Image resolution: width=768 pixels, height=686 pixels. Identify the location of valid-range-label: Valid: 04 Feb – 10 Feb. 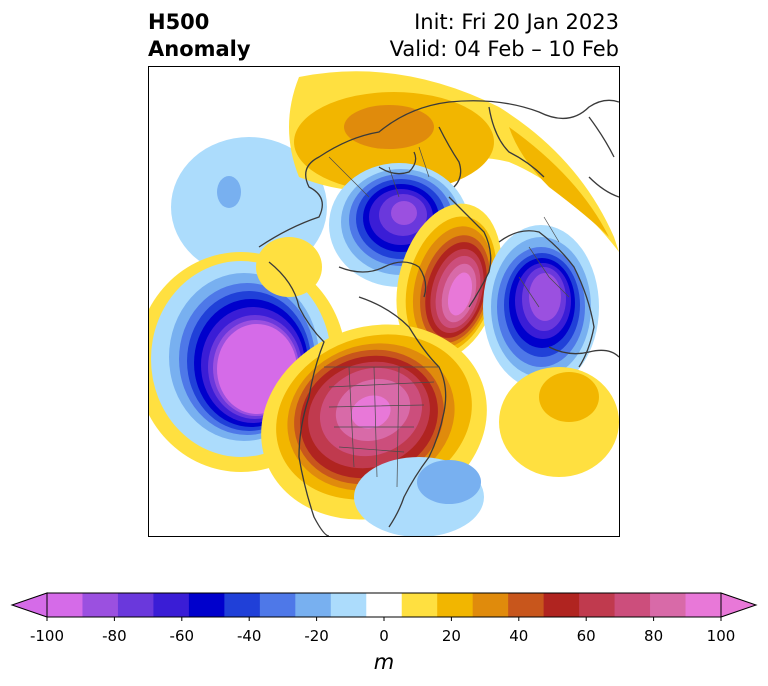
(504, 49).